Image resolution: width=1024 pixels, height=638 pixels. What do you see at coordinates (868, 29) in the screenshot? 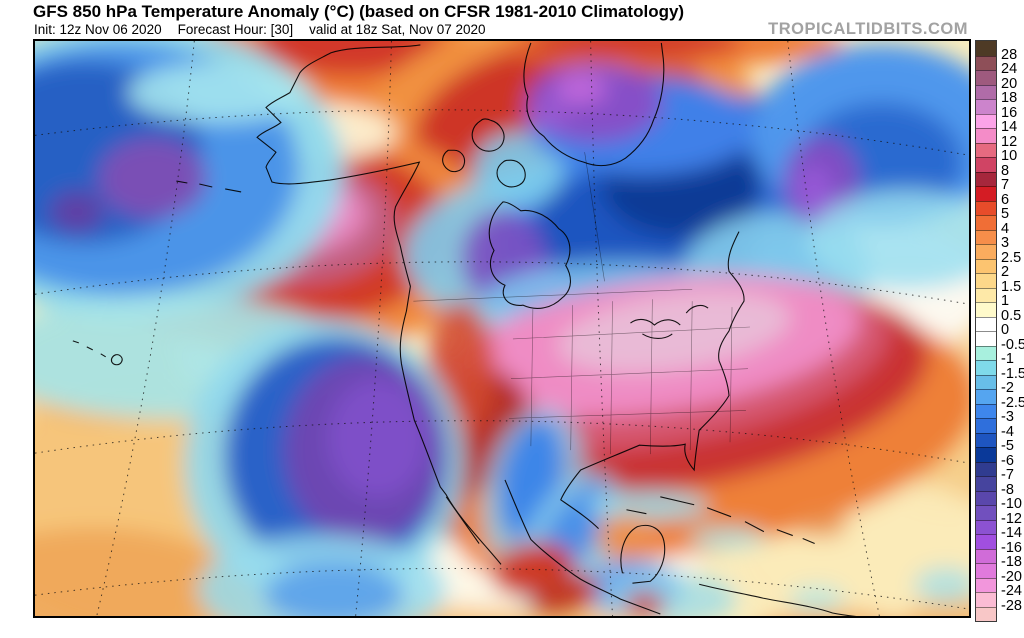
I see `site-watermark: TROPICALTIDBITS.COM` at bounding box center [868, 29].